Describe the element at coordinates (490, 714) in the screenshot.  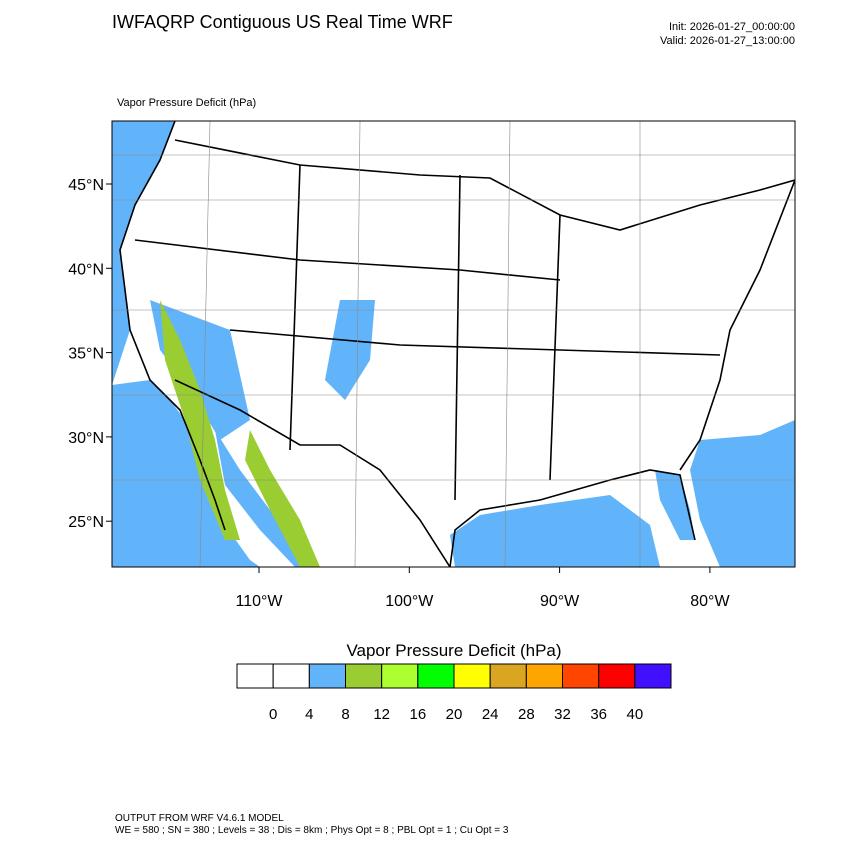
I see `colorbar-label: 24` at that location.